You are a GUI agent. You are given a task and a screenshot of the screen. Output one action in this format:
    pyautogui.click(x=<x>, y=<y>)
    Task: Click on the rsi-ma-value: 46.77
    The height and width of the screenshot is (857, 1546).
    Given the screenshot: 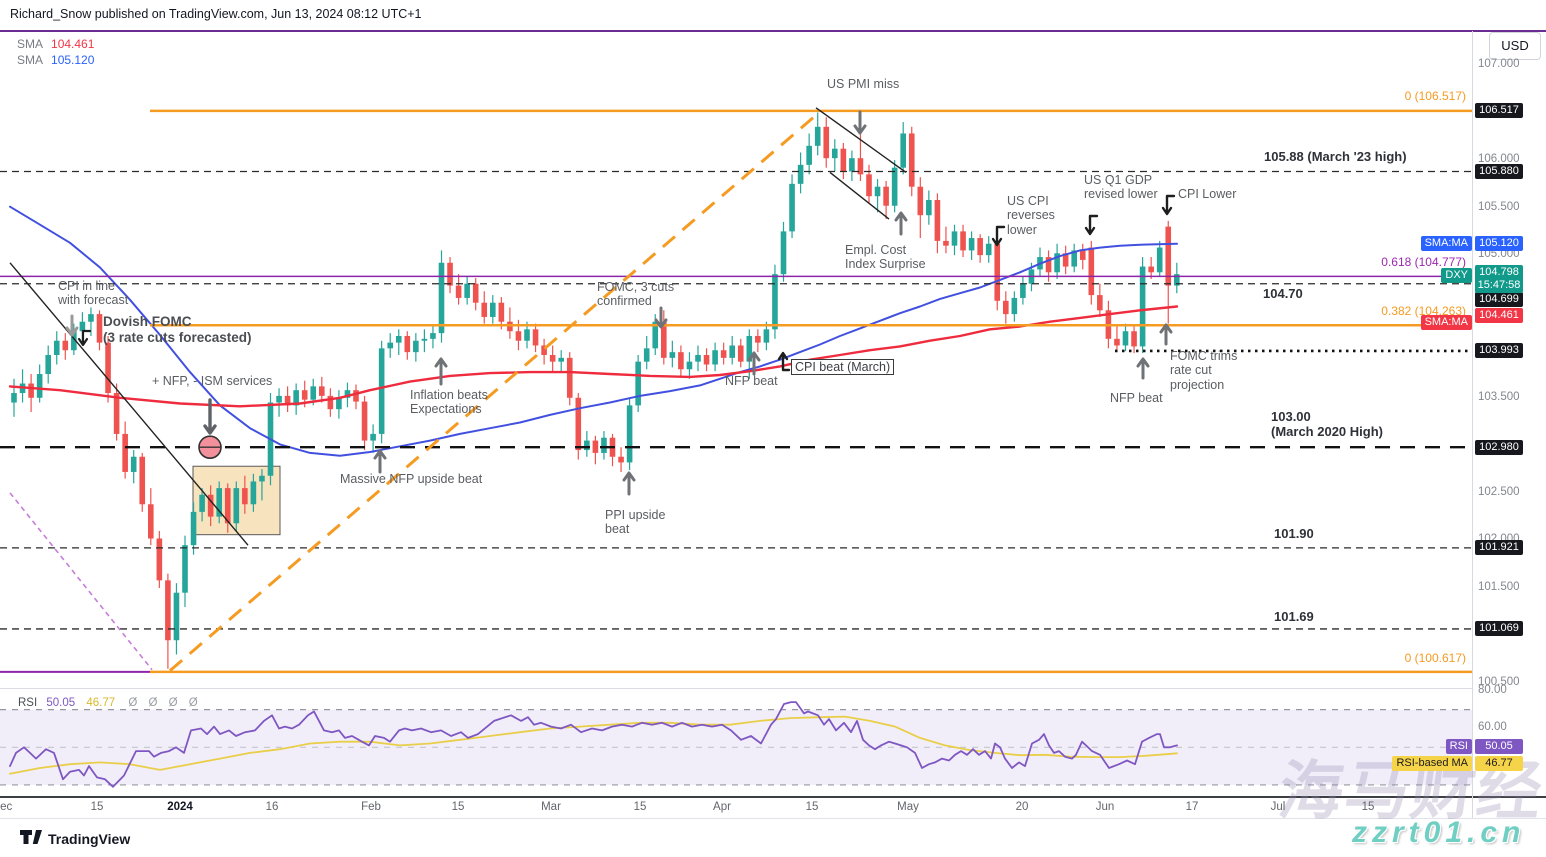 What is the action you would take?
    pyautogui.click(x=101, y=703)
    